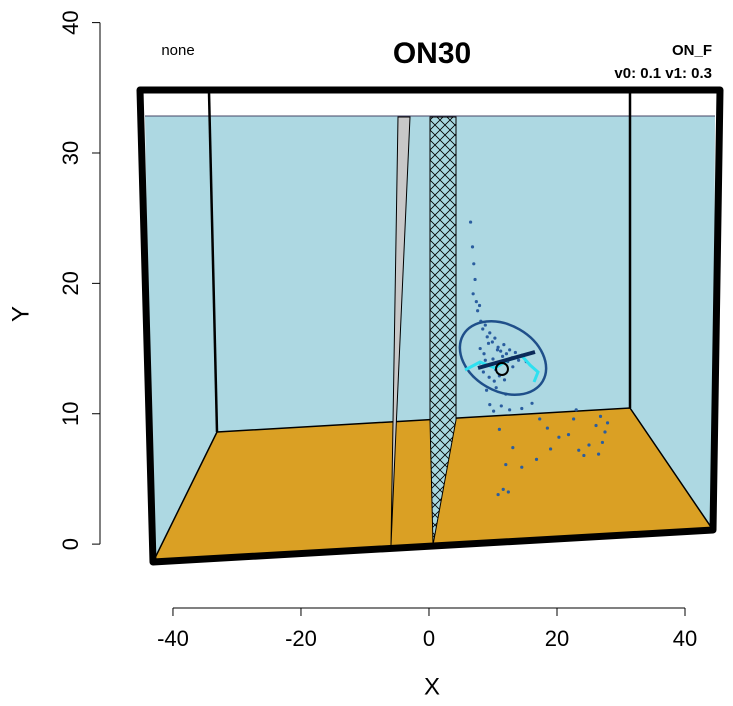 The image size is (733, 706). What do you see at coordinates (70, 283) in the screenshot?
I see `y-tick-label: 20` at bounding box center [70, 283].